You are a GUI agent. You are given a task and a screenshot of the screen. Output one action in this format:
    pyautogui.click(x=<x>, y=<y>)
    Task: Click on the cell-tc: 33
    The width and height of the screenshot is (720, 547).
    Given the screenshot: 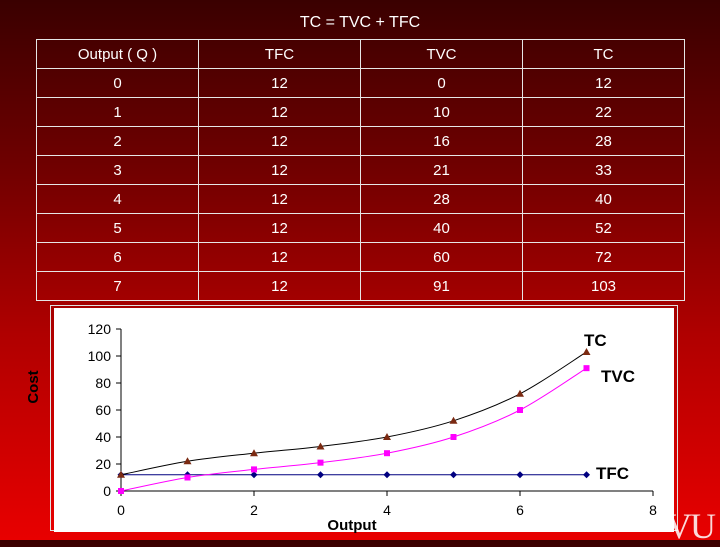 What is the action you would take?
    pyautogui.click(x=603, y=170)
    